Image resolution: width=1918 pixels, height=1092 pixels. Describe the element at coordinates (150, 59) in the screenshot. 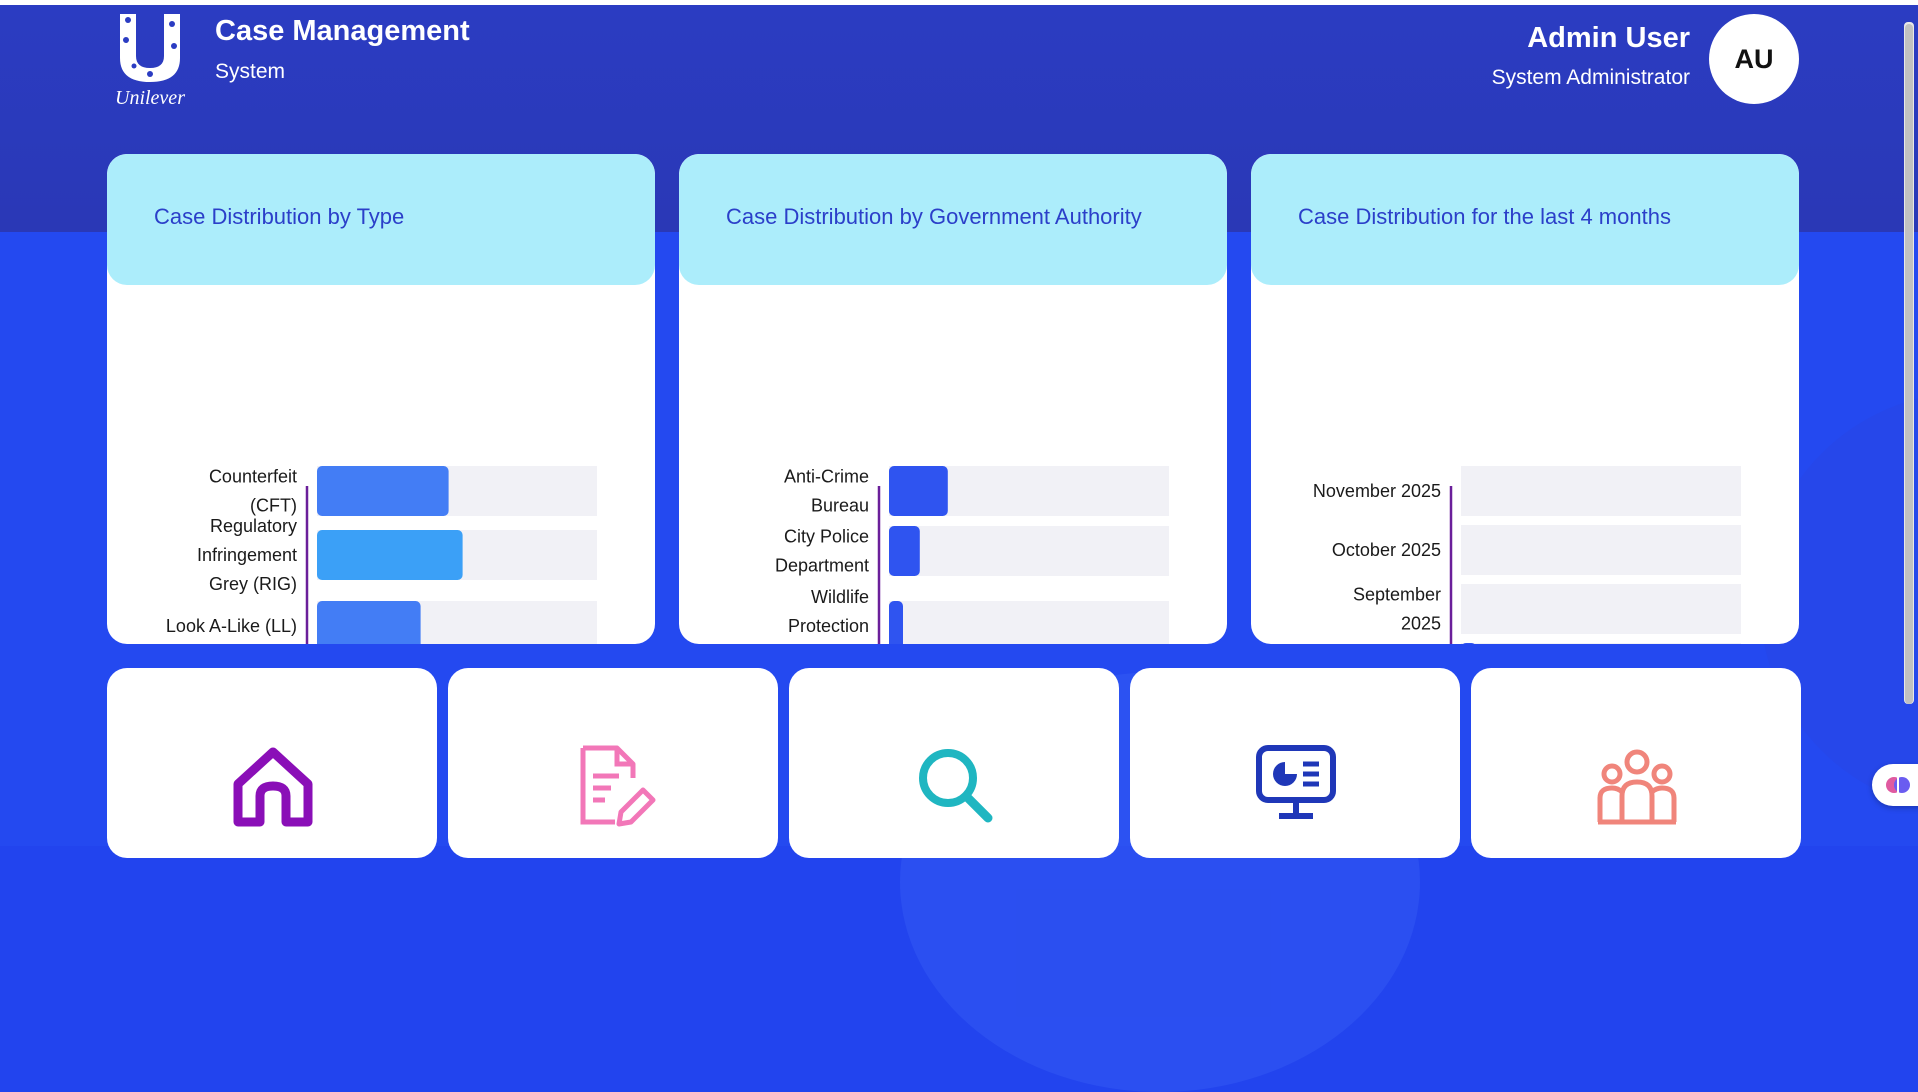

I see `unilever-logo: Unilever` at that location.